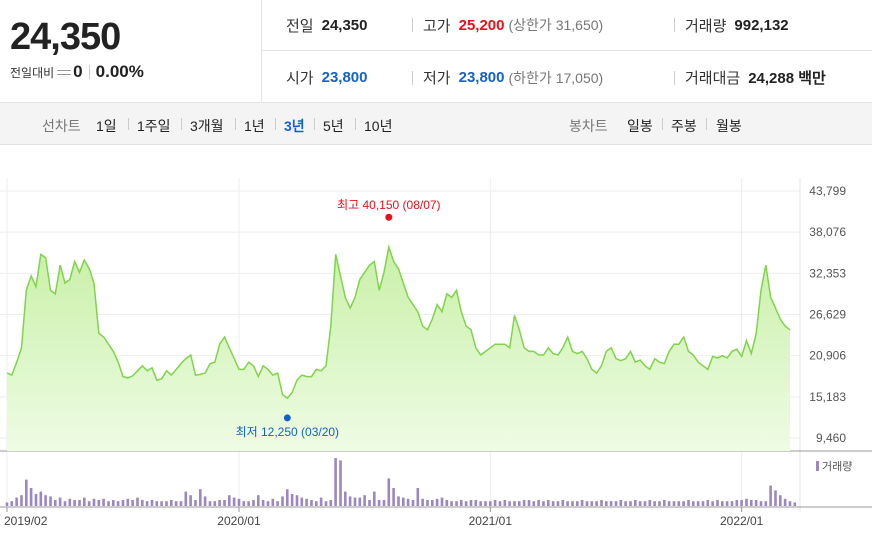  What do you see at coordinates (389, 217) in the screenshot?
I see `high-point` at bounding box center [389, 217].